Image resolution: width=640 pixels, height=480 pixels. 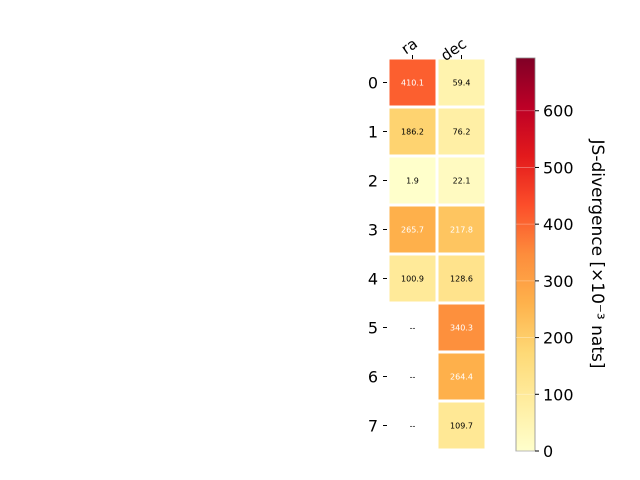 What do you see at coordinates (597, 254) in the screenshot?
I see `colorbar-label: JS-divergence [×10⁻³ nats]` at bounding box center [597, 254].